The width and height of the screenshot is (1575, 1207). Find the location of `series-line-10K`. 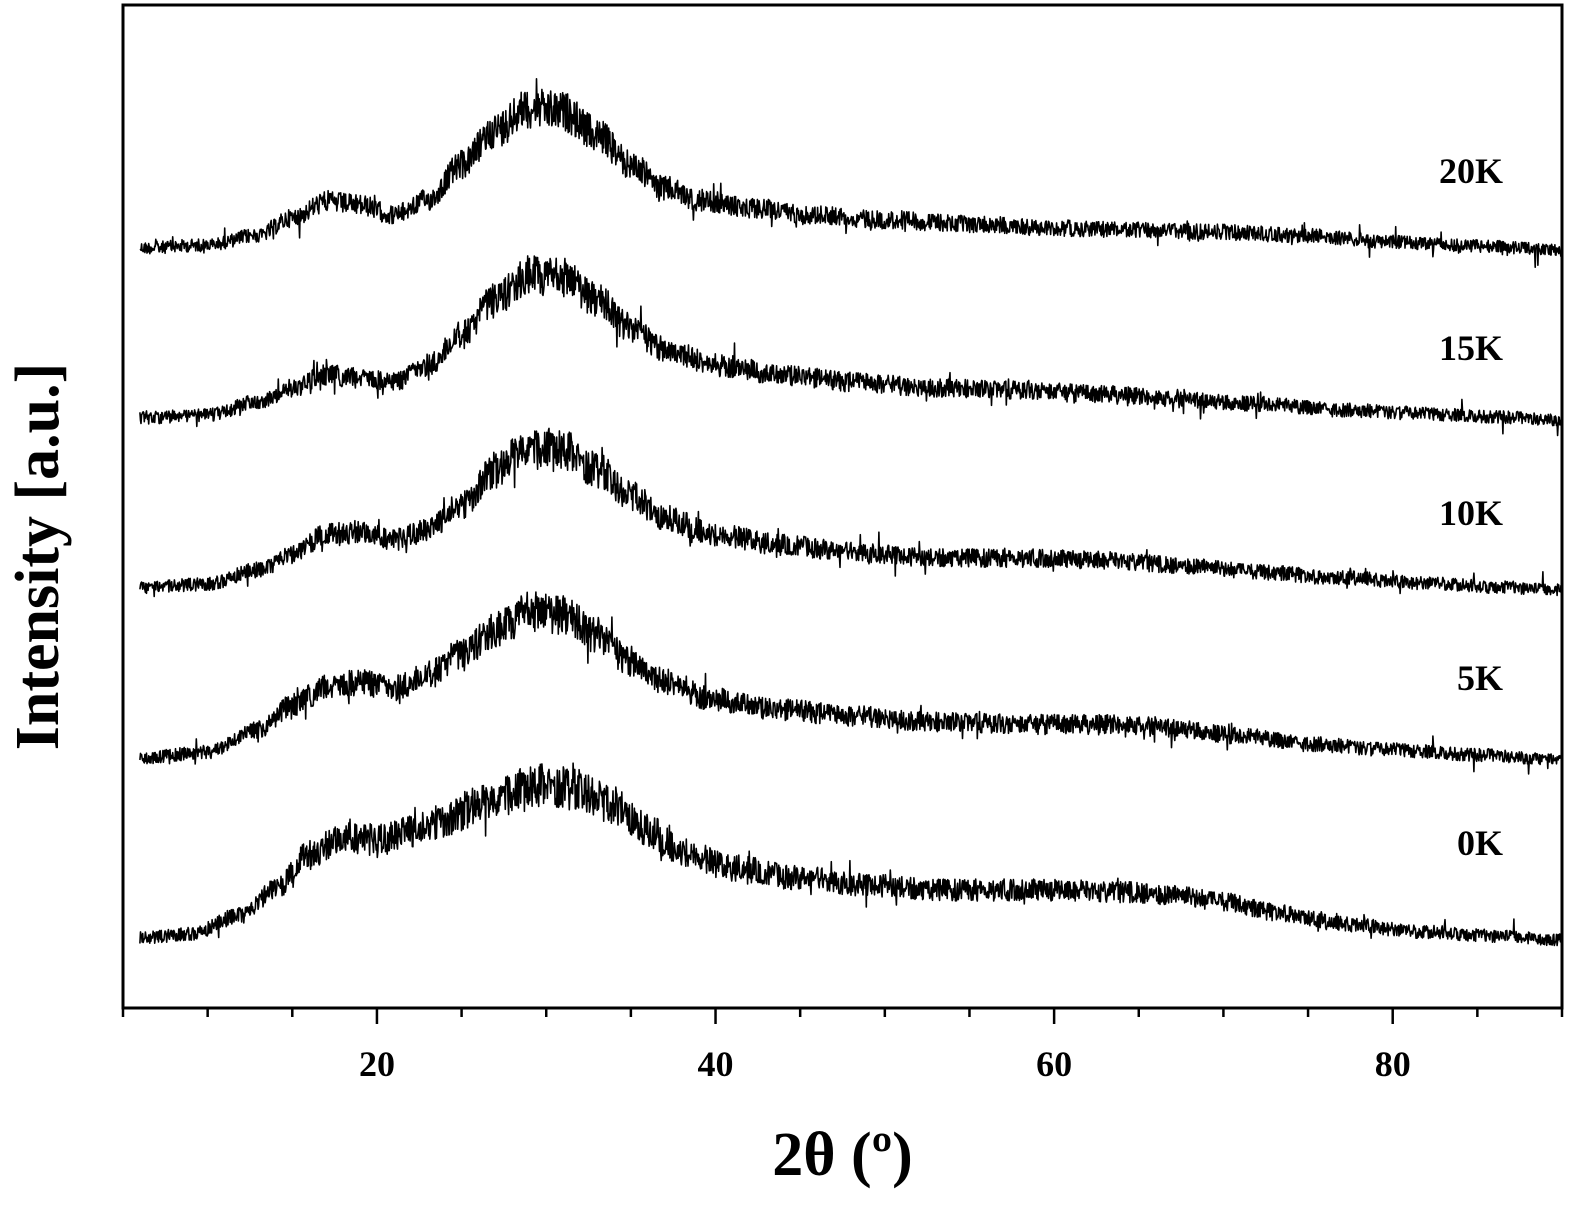

series-line-10K is located at coordinates (851, 512).